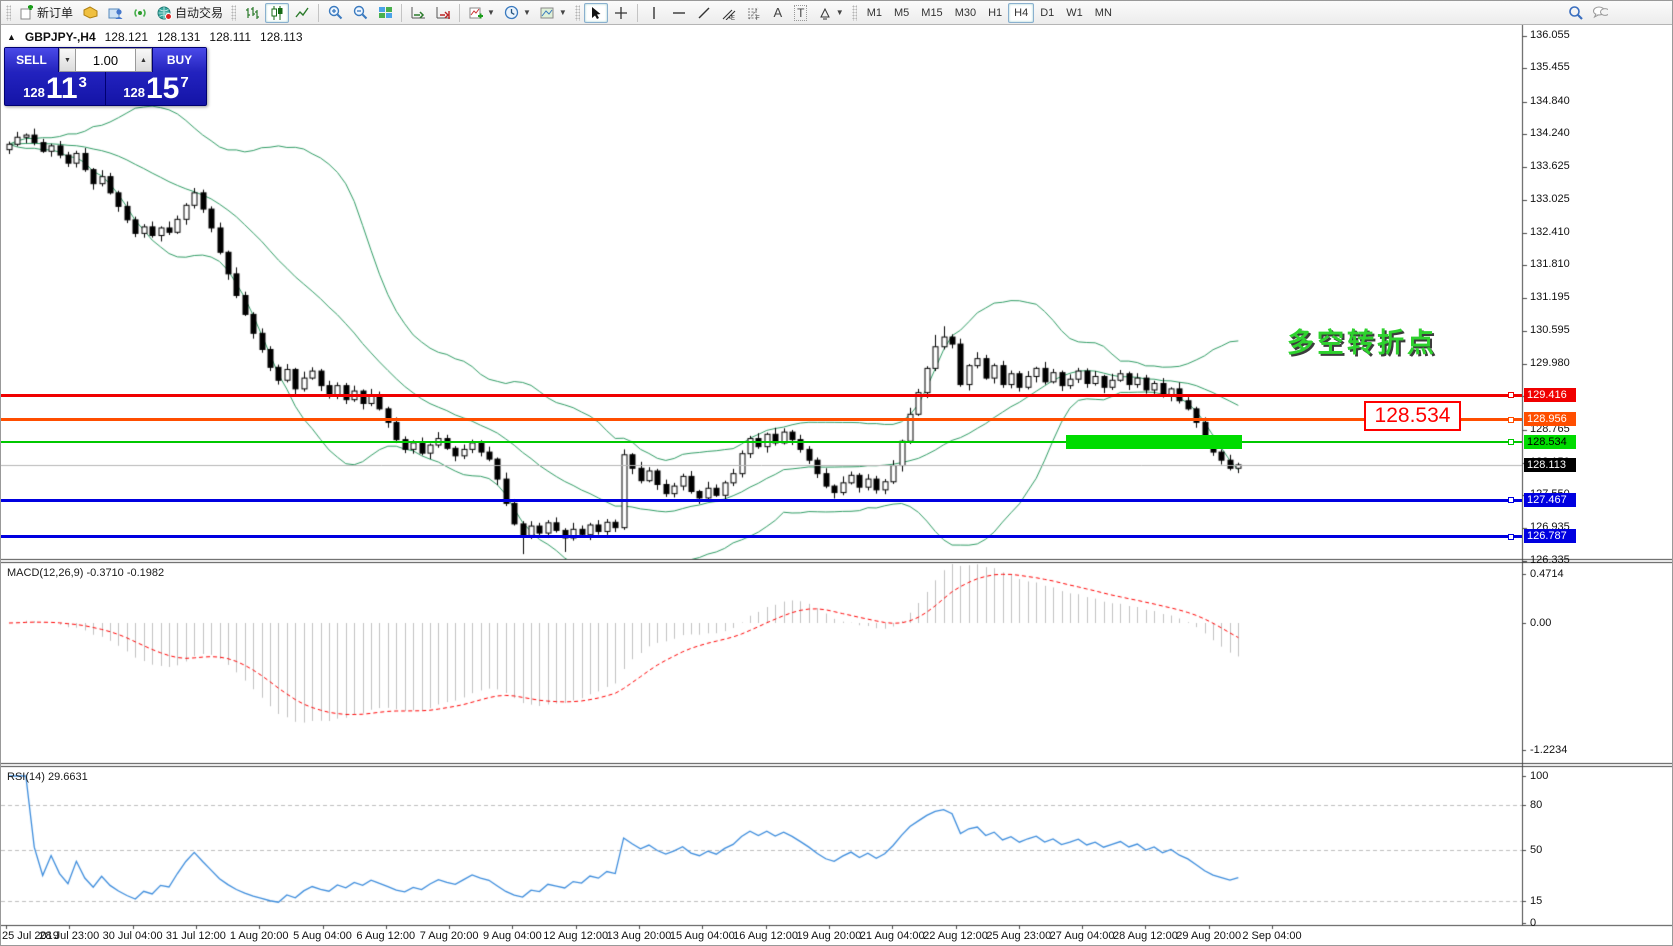 Image resolution: width=1673 pixels, height=946 pixels. I want to click on text-button: A, so click(778, 13).